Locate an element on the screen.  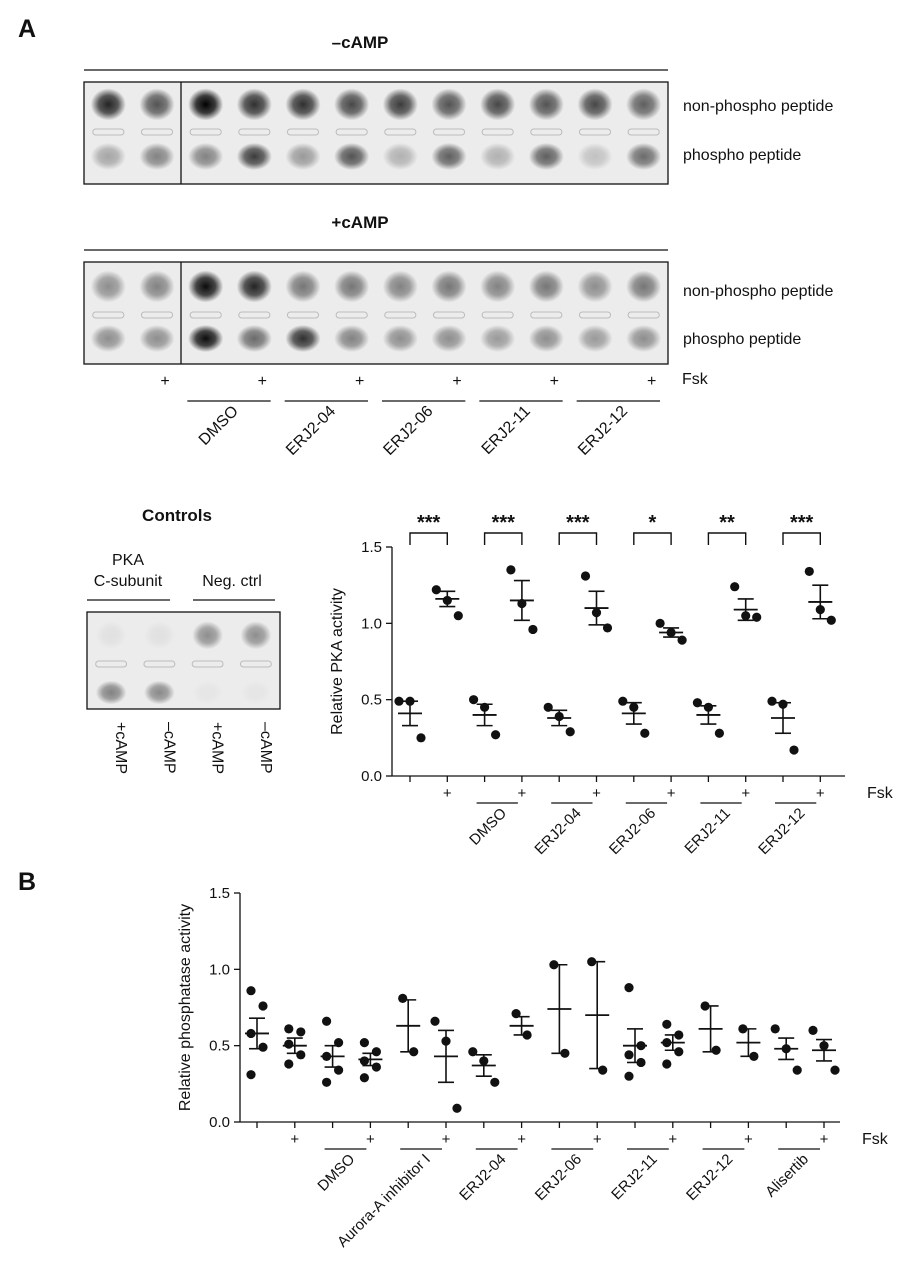
chart2-y-tick-label: 0.0 is located at coordinates (219, 1122).